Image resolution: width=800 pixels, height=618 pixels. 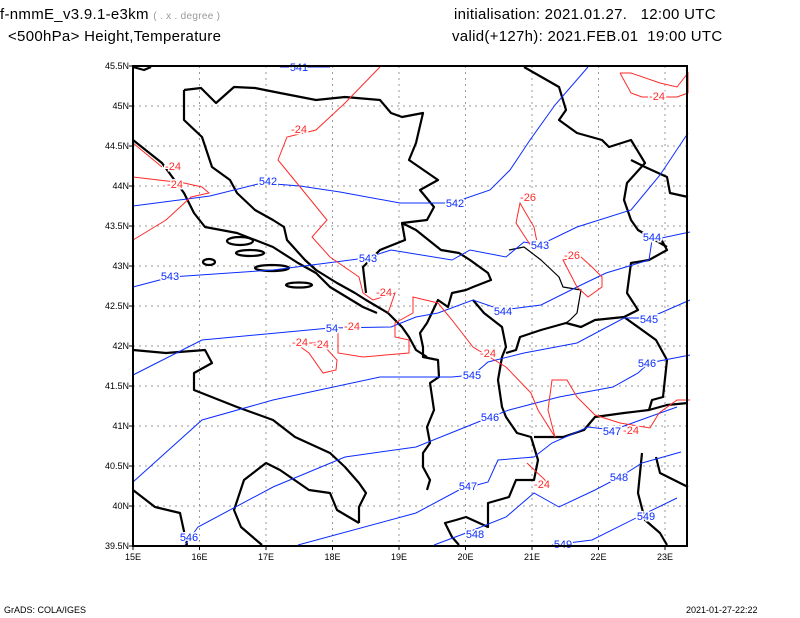 What do you see at coordinates (117, 66) in the screenshot?
I see `y-tick-label: 45.5N` at bounding box center [117, 66].